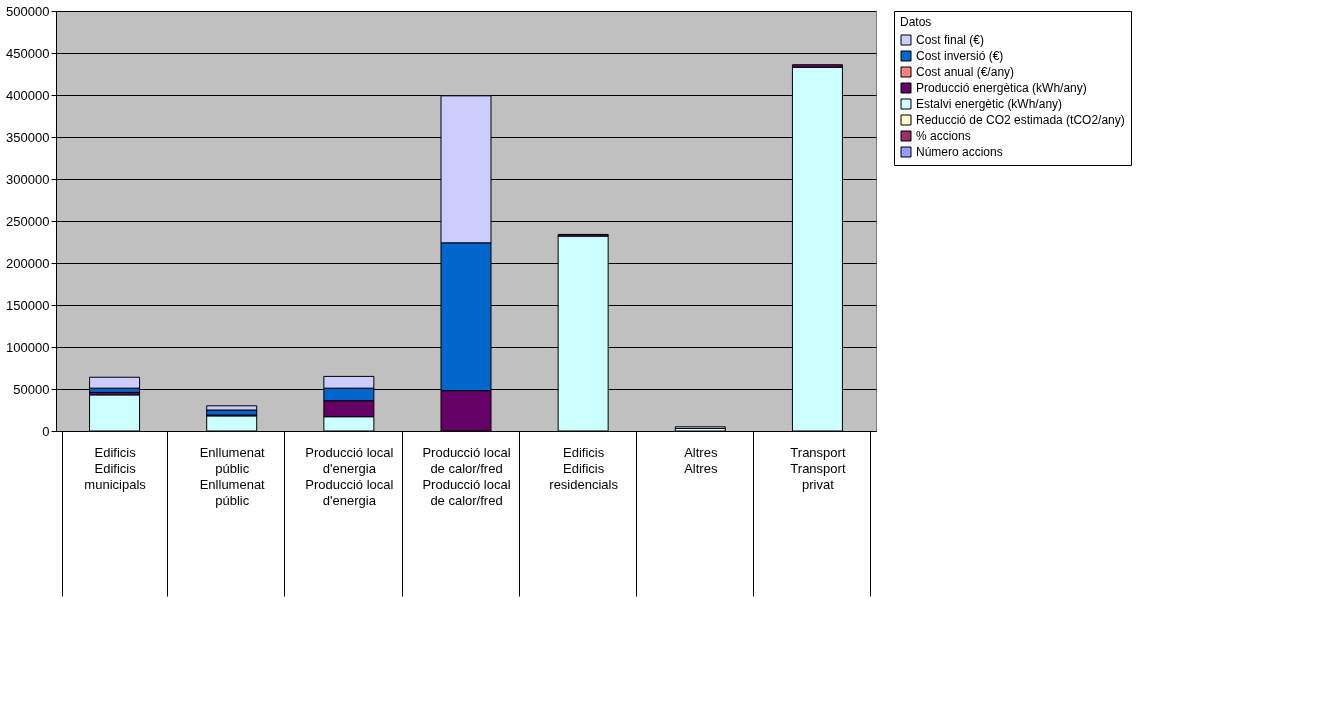 Image resolution: width=1328 pixels, height=709 pixels. What do you see at coordinates (115, 476) in the screenshot?
I see `x-tick-label: Edificis municipals` at bounding box center [115, 476].